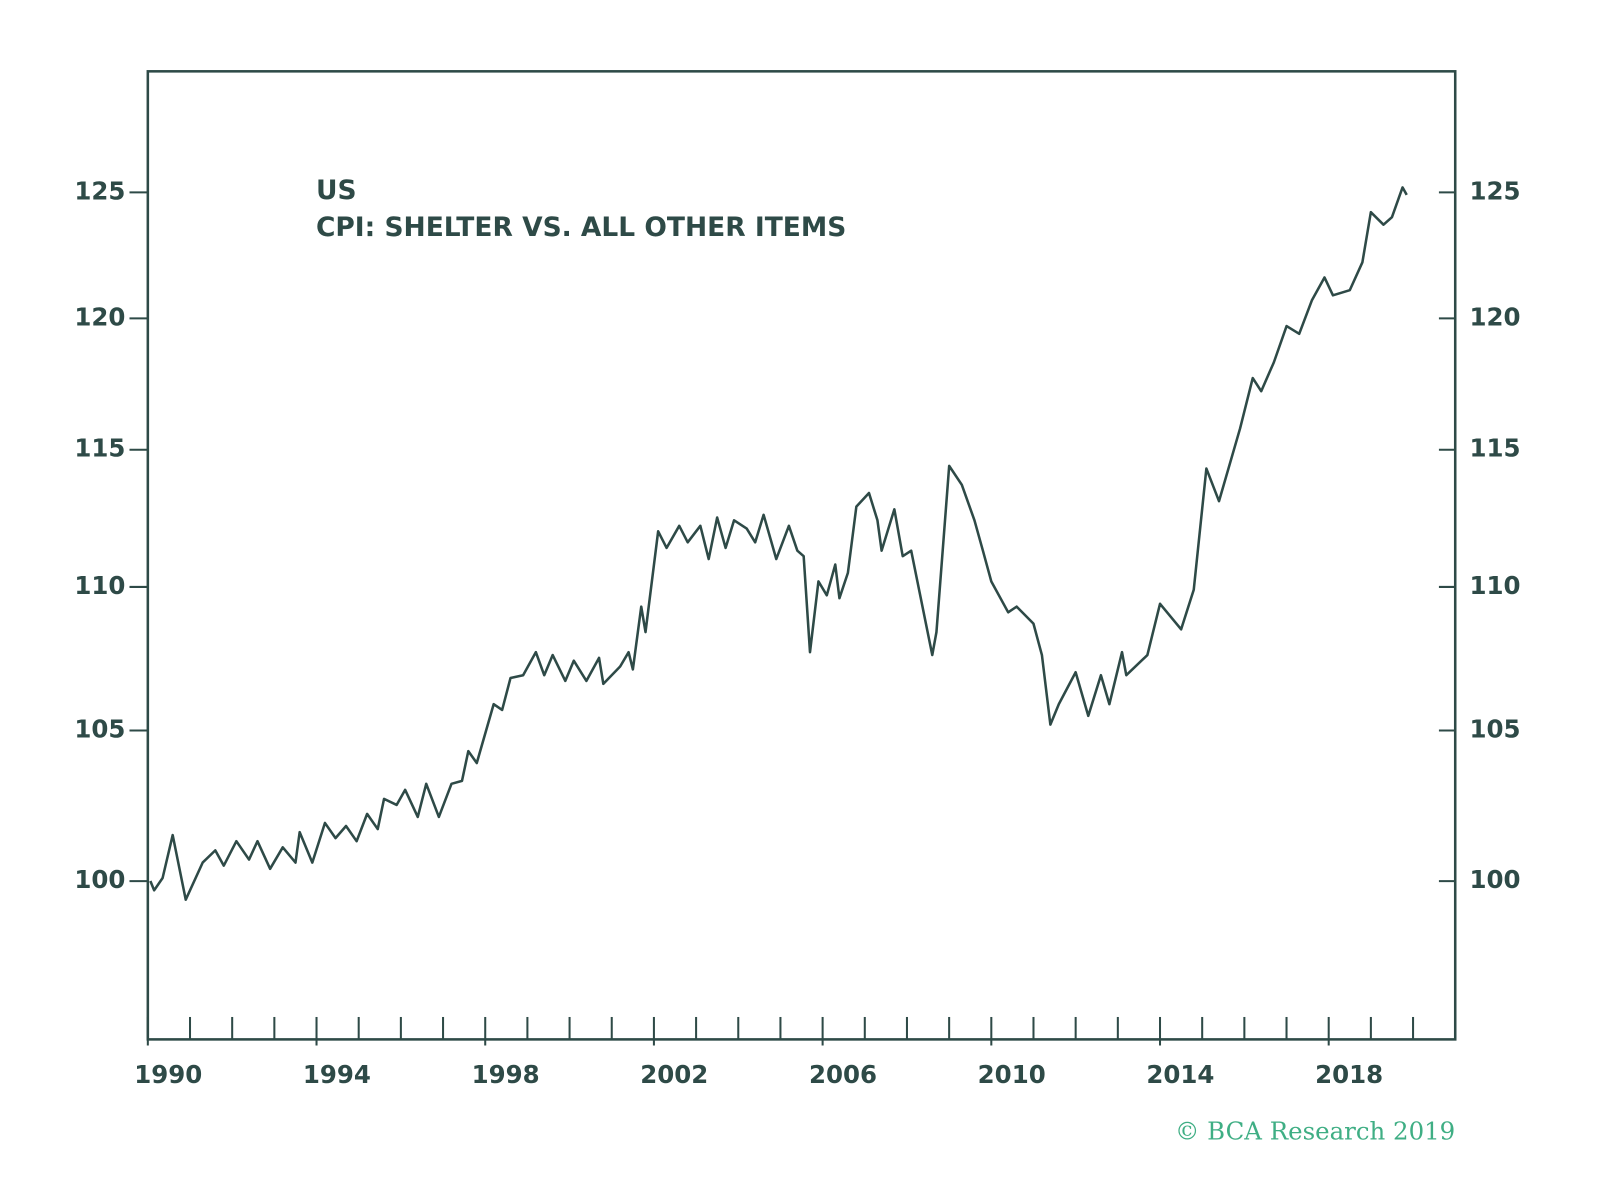 The image size is (1600, 1183). Describe the element at coordinates (99, 585) in the screenshot. I see `y-tick-label: 110` at that location.